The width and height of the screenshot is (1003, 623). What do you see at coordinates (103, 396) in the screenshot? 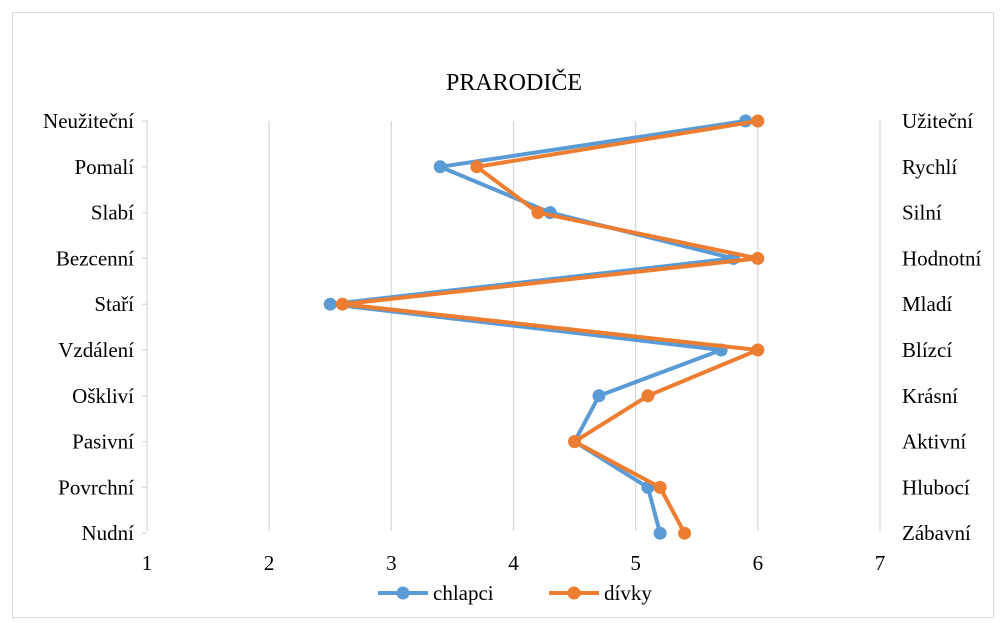
I see `left-category-label: Oškliví` at bounding box center [103, 396].